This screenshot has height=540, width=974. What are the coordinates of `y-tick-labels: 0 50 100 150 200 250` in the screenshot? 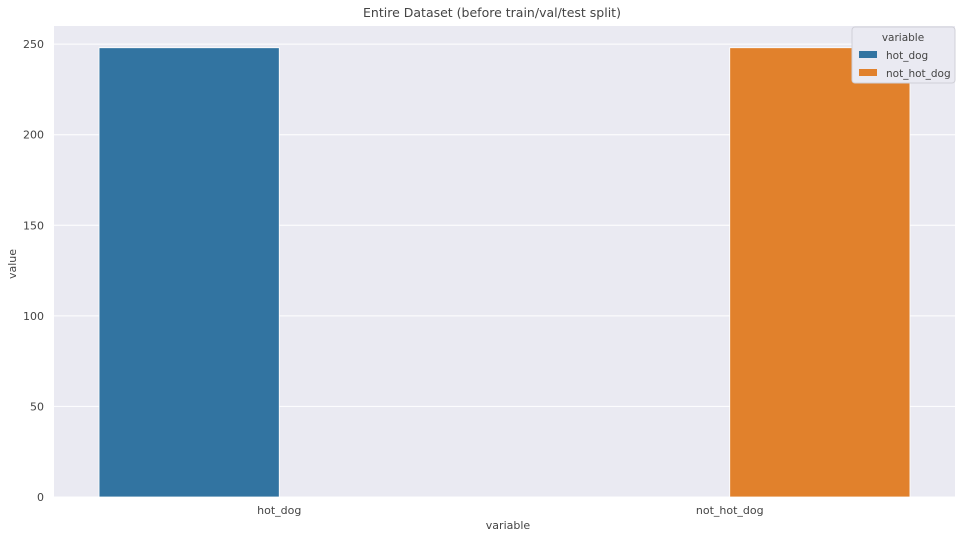 It's located at (33, 271).